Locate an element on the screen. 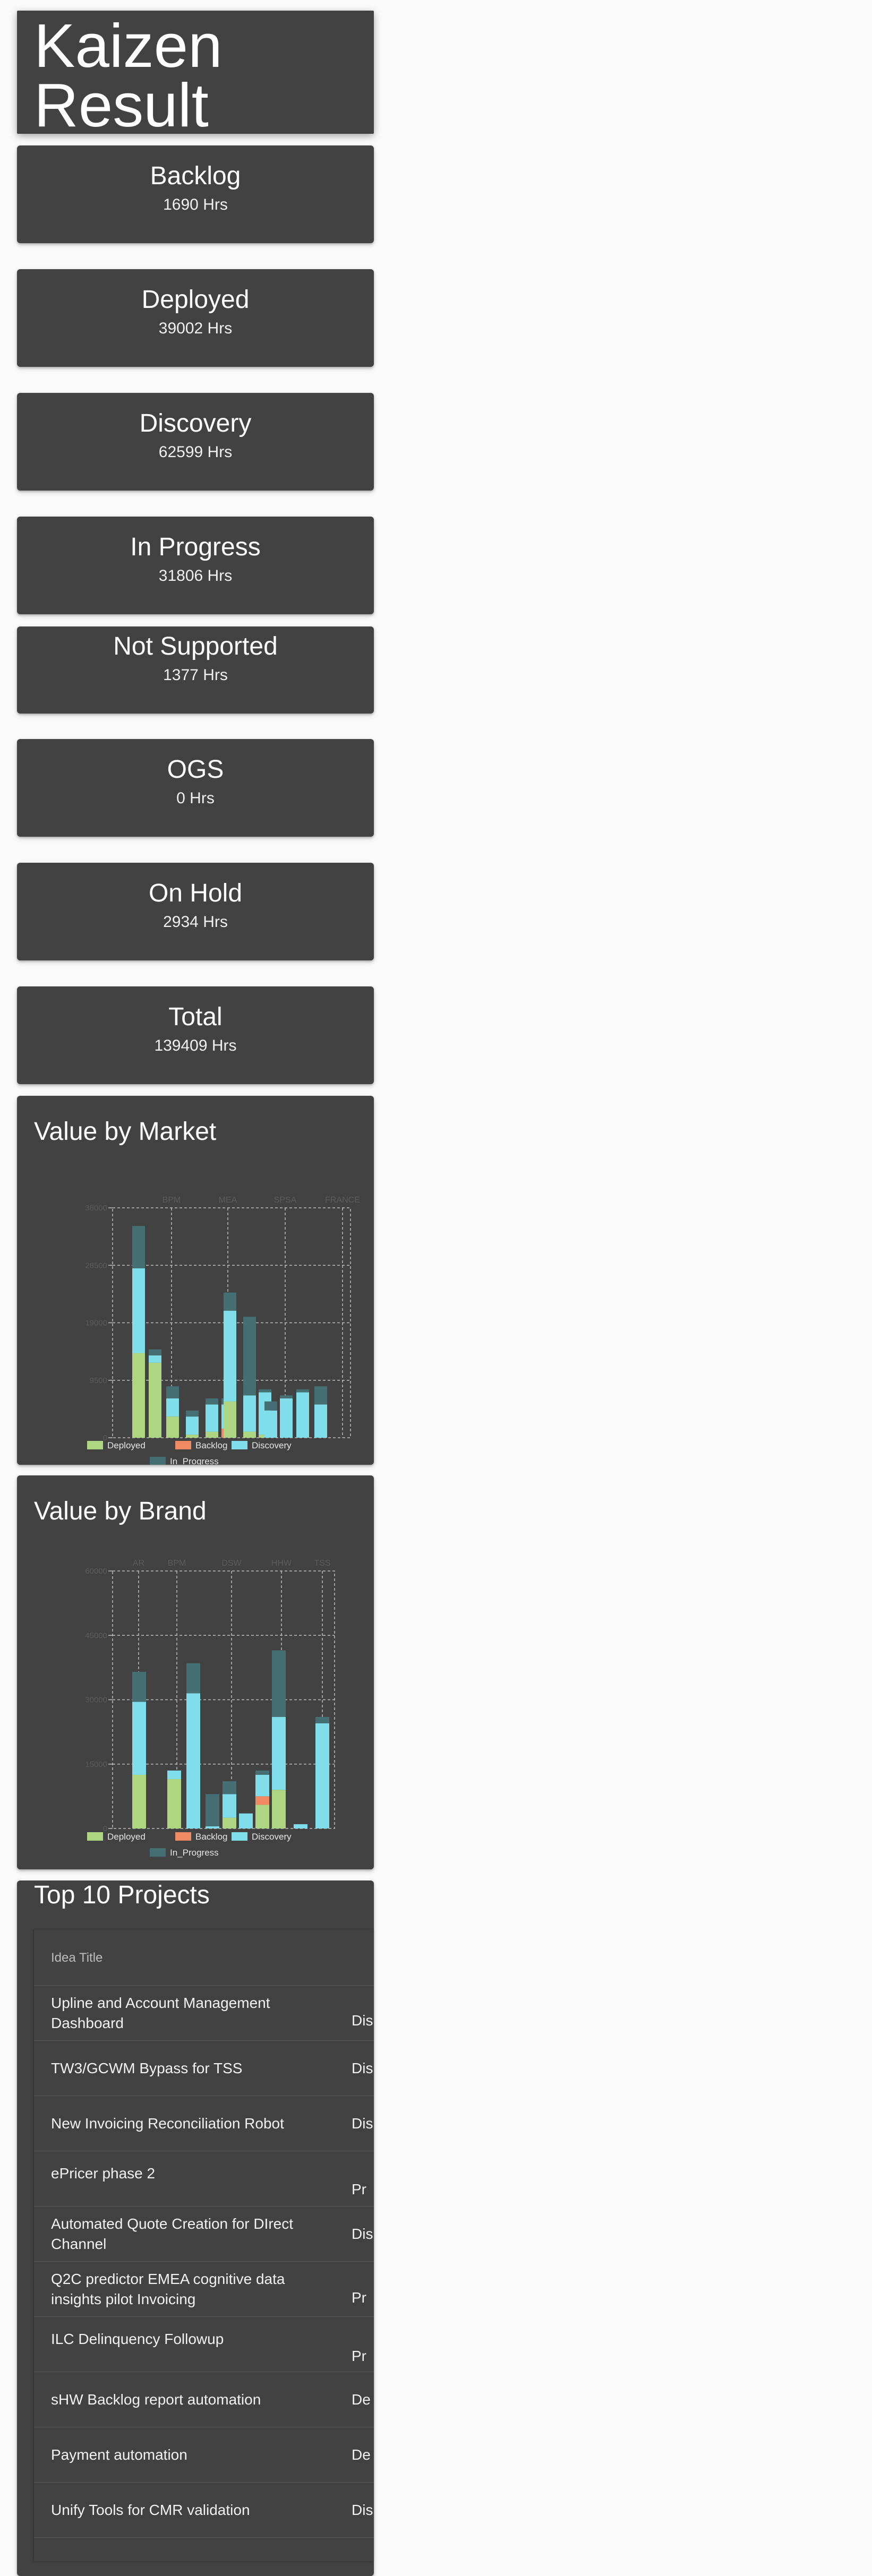 This screenshot has width=872, height=2576. y-tick-label: 38000 is located at coordinates (96, 1208).